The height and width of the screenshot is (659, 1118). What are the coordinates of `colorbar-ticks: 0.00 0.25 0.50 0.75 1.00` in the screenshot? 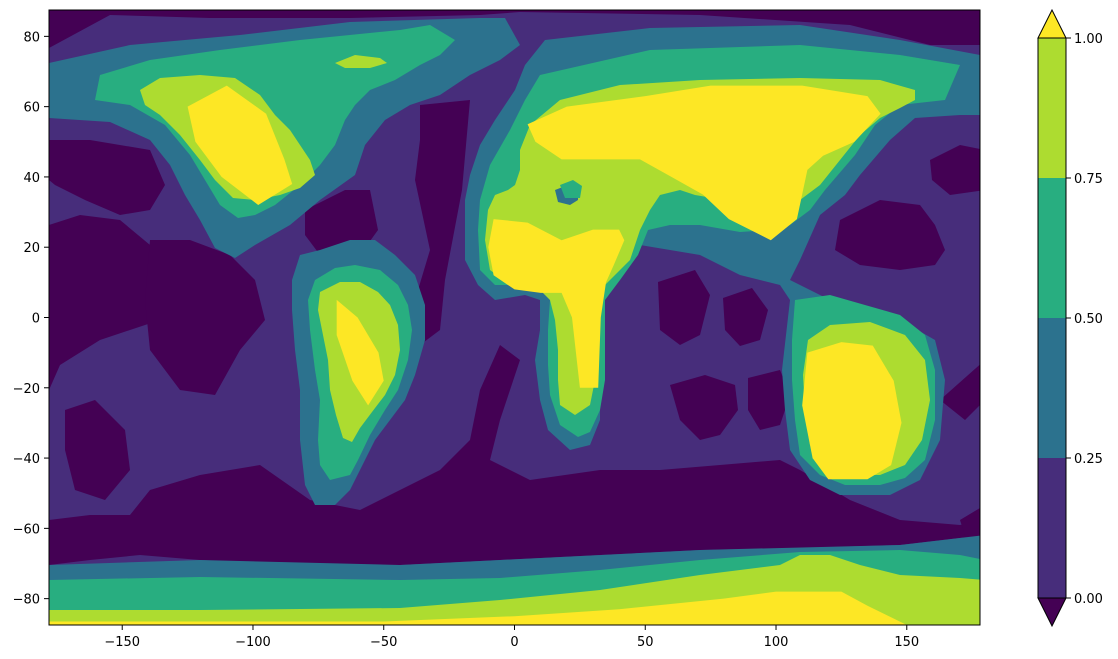 It's located at (1084, 319).